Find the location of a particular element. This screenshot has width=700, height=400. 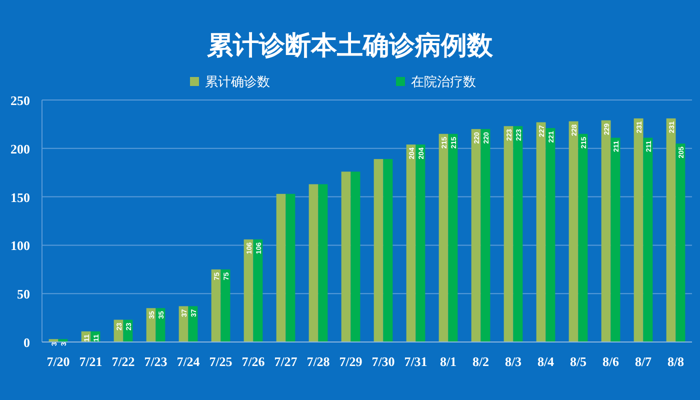

x-tick-label: 7/21 is located at coordinates (90, 361).